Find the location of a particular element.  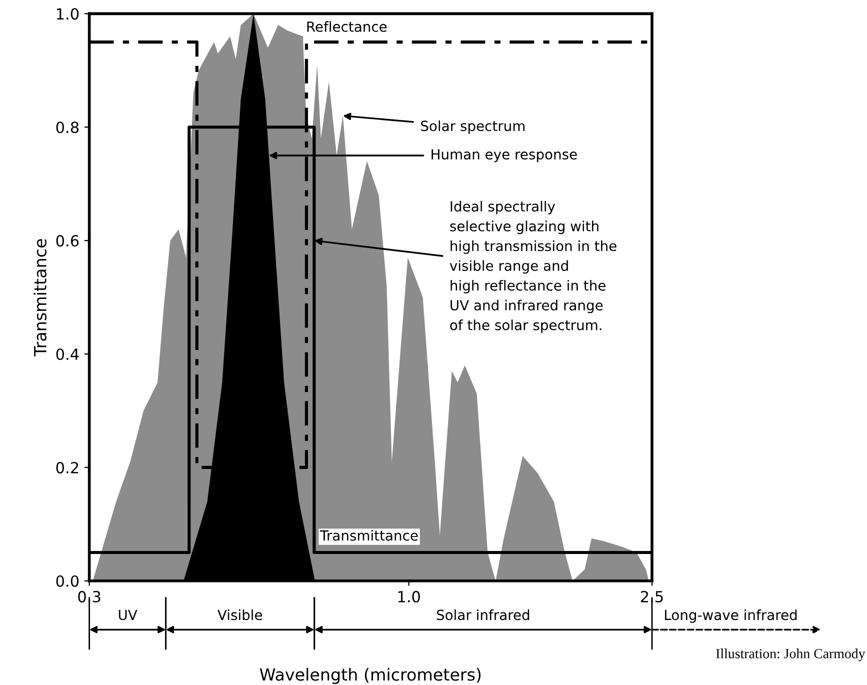

y-tick-label: 1.0 is located at coordinates (67, 14).